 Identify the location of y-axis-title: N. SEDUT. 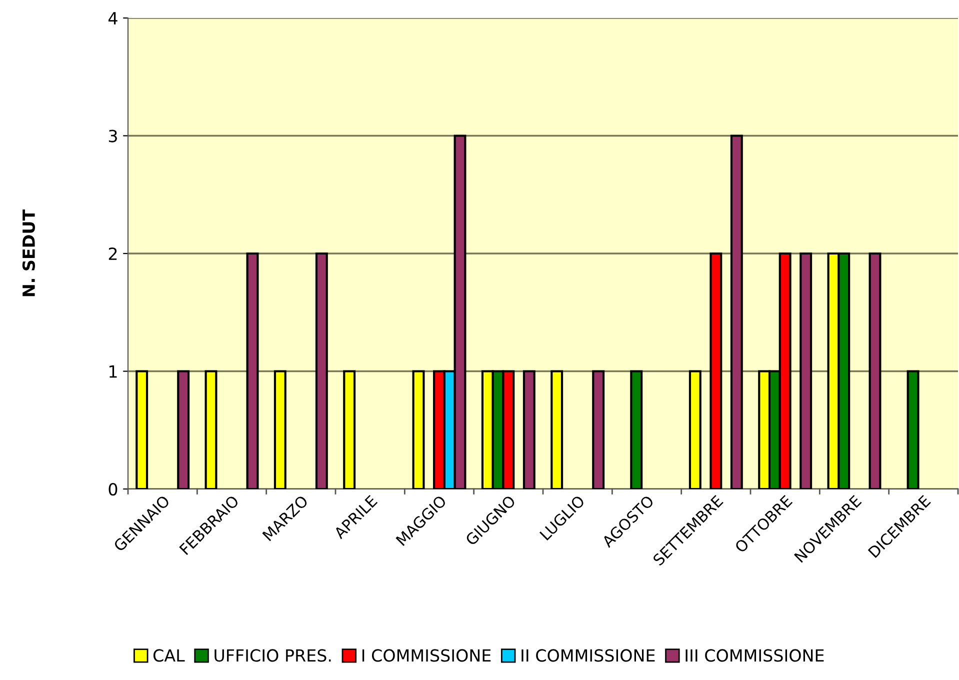
(28, 252).